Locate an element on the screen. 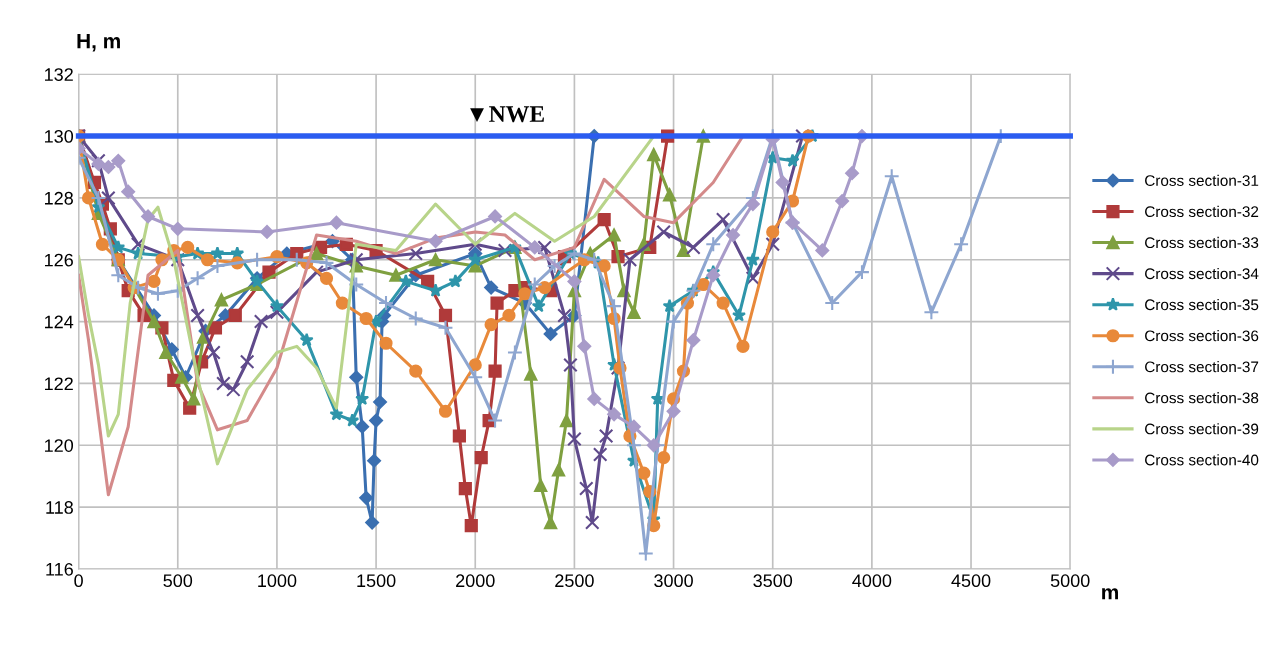 Image resolution: width=1268 pixels, height=657 pixels. legend-label: Cross section-38 is located at coordinates (1202, 398).